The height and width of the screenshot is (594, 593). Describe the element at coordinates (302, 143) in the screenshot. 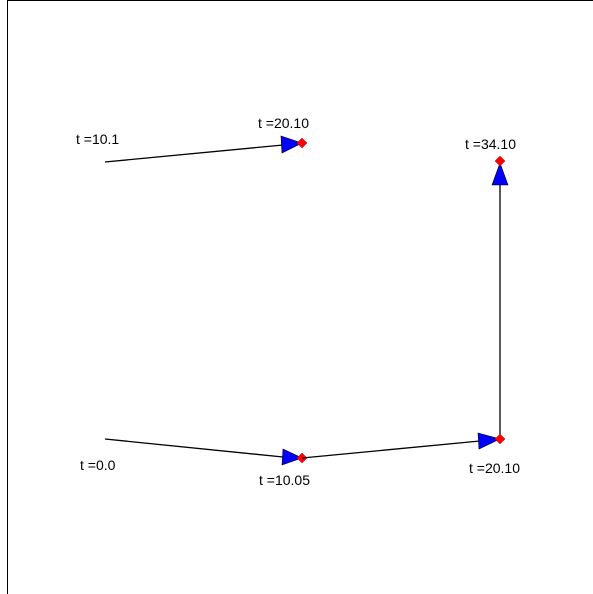

I see `upper-segment-end-marker` at that location.